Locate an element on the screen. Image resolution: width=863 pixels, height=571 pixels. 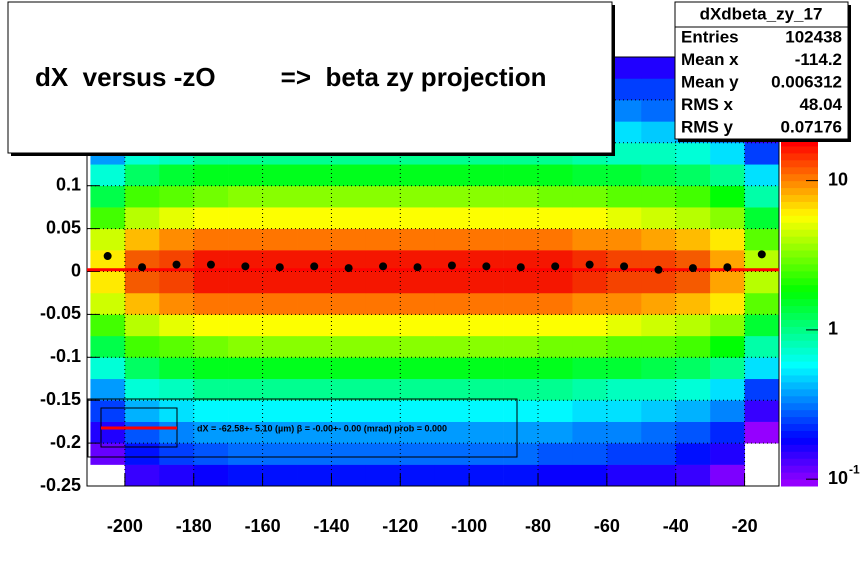
stats-box is located at coordinates (761, 70).